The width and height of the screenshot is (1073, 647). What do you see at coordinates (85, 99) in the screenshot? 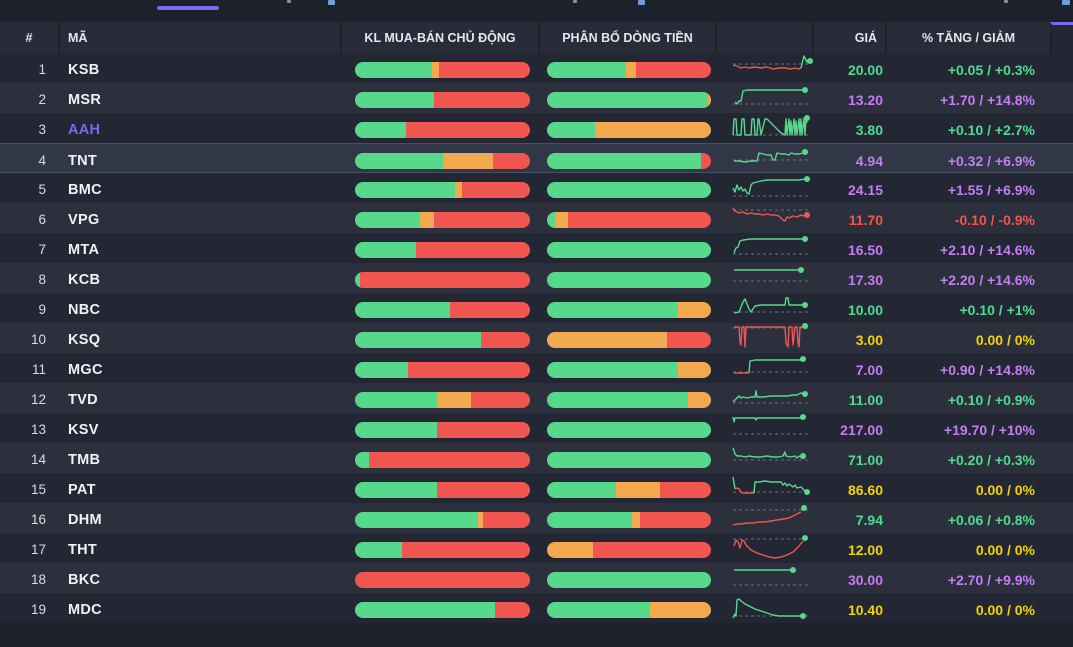
I see `ticker-symbol: MSR` at bounding box center [85, 99].